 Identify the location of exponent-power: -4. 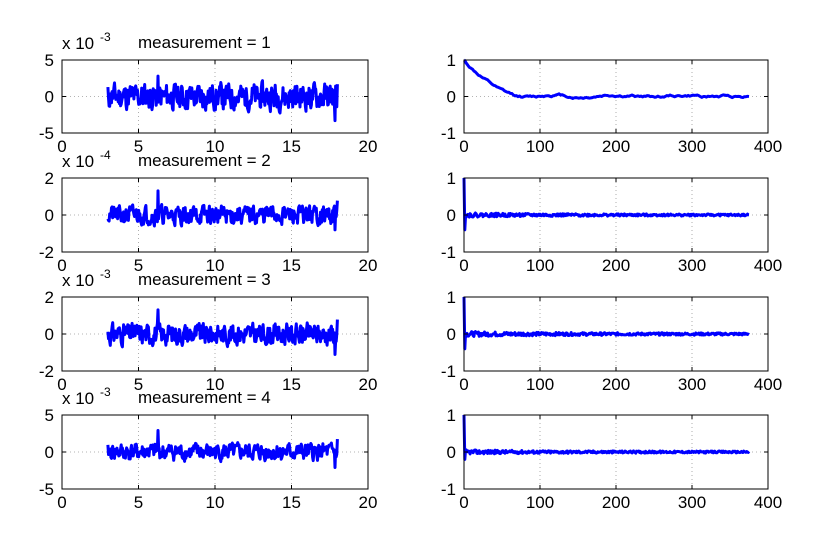
(105, 155).